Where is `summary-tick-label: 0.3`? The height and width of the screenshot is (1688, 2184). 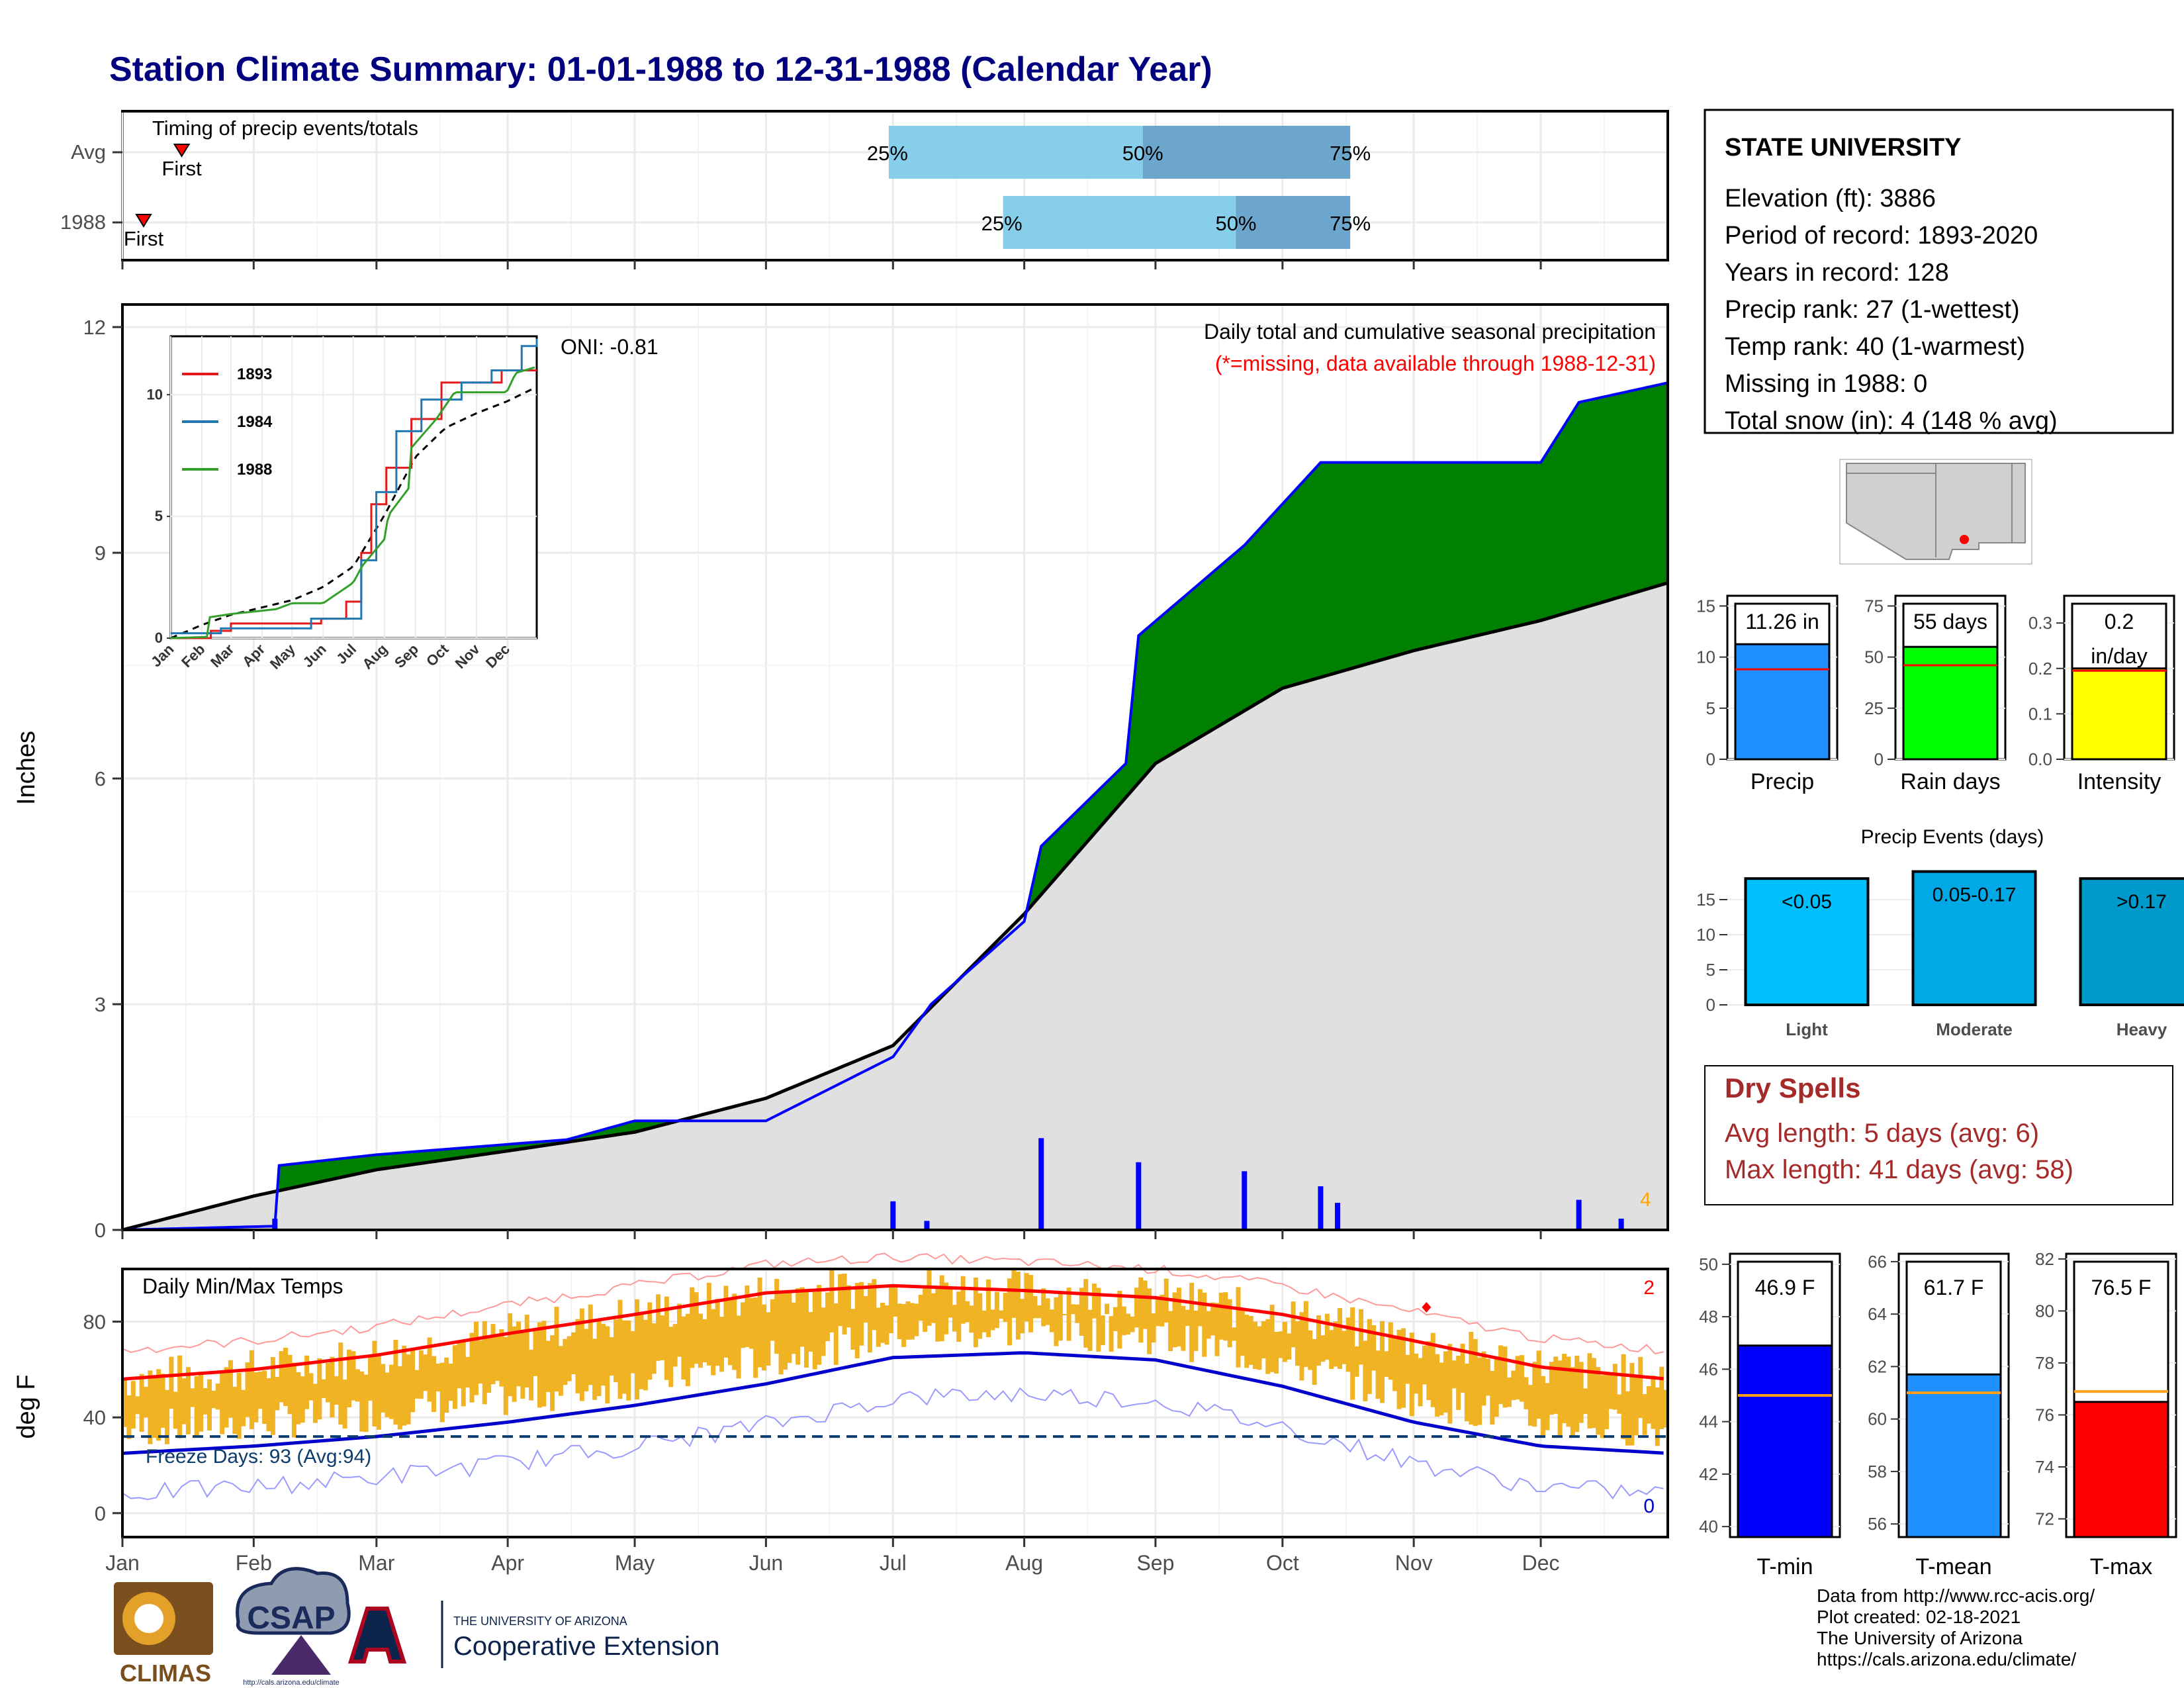 summary-tick-label: 0.3 is located at coordinates (2040, 623).